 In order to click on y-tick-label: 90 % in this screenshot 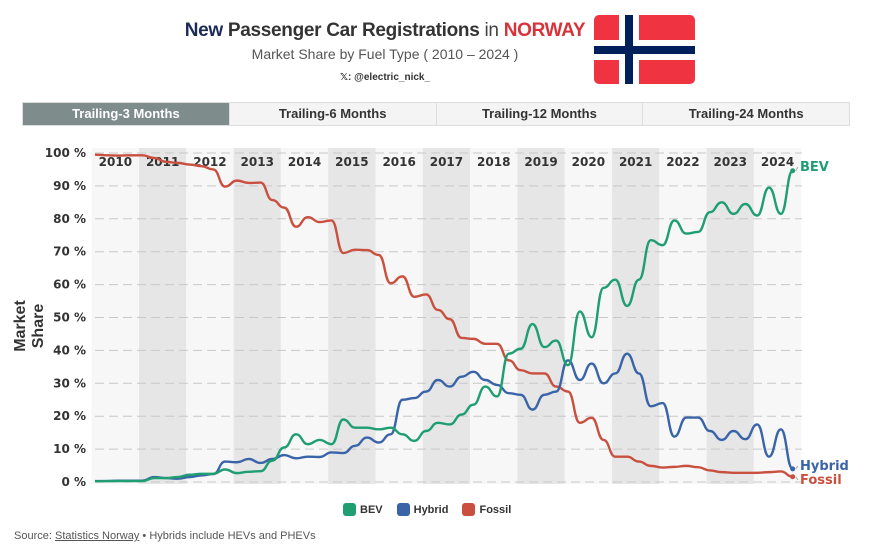, I will do `click(69, 186)`.